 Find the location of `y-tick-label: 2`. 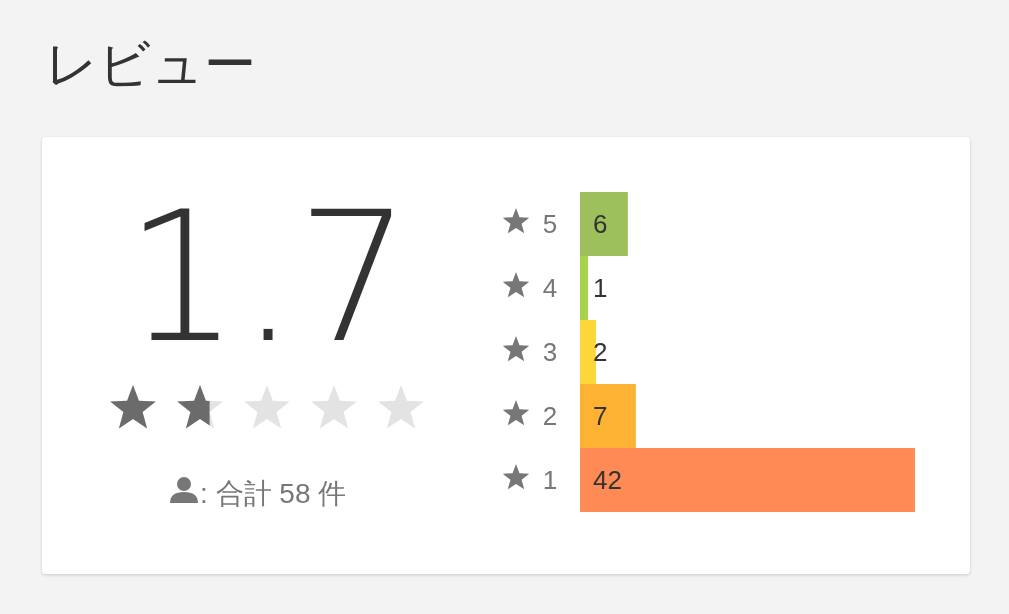

y-tick-label: 2 is located at coordinates (550, 416).